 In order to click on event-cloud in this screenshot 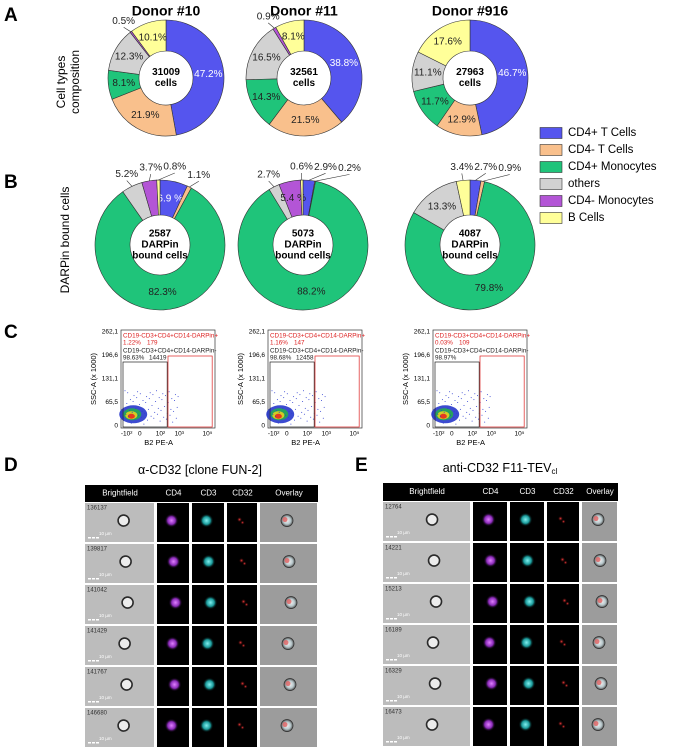, I will do `click(443, 416)`.